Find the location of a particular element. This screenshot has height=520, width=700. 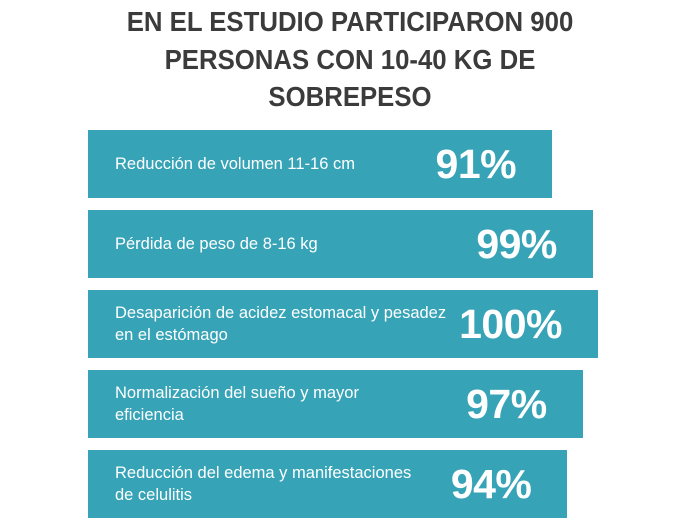

bar-label-line: en el estómago is located at coordinates (171, 335).